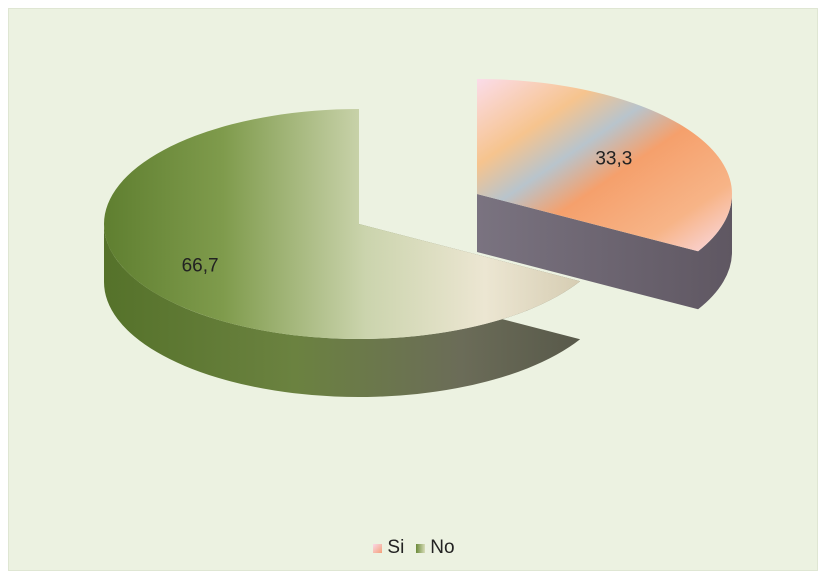 This screenshot has height=575, width=822. I want to click on legend-swatch-si, so click(378, 548).